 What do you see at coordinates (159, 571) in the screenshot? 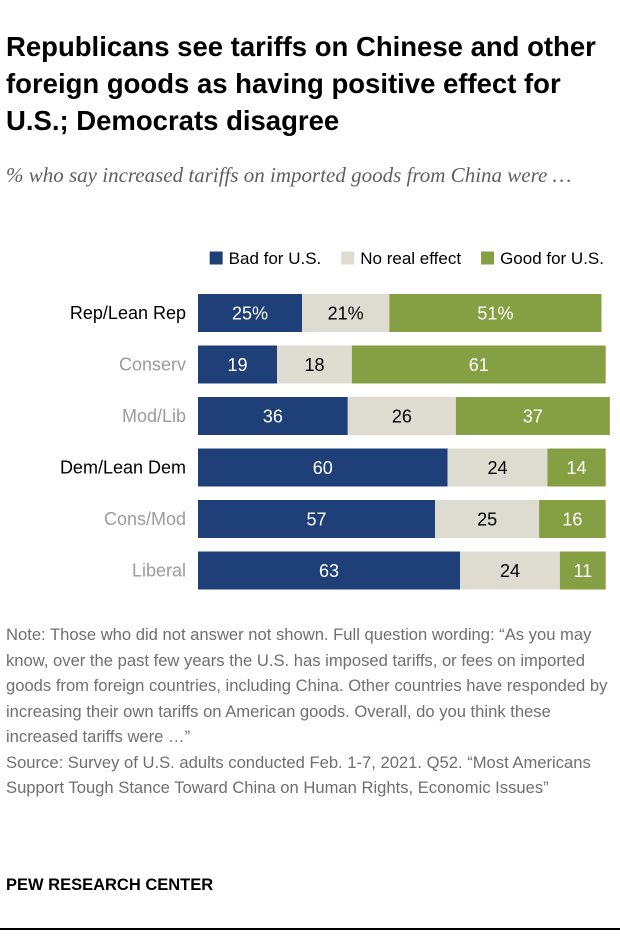
I see `category-label-liberal: Liberal` at bounding box center [159, 571].